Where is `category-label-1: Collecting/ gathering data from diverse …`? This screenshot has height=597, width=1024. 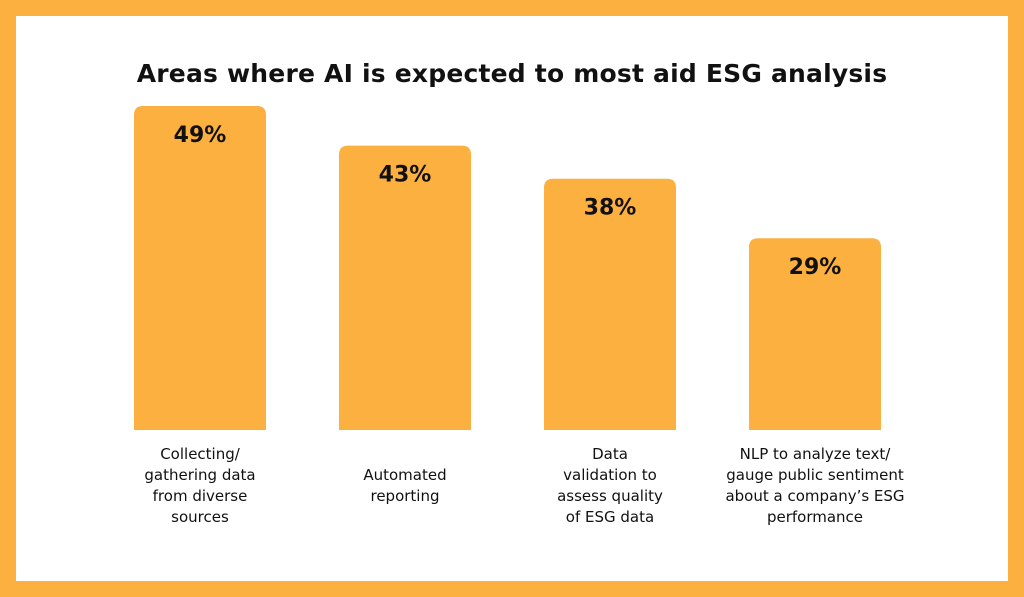
category-label-1: Collecting/ gathering data from diverse … is located at coordinates (200, 485).